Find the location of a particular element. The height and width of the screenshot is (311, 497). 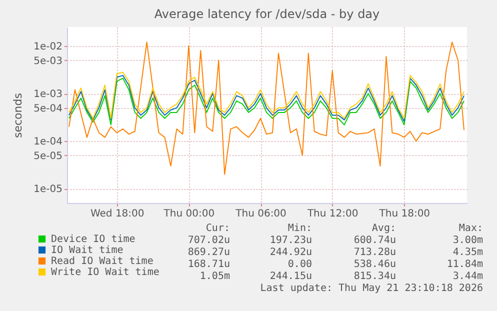

text: 538.46u is located at coordinates (375, 264).